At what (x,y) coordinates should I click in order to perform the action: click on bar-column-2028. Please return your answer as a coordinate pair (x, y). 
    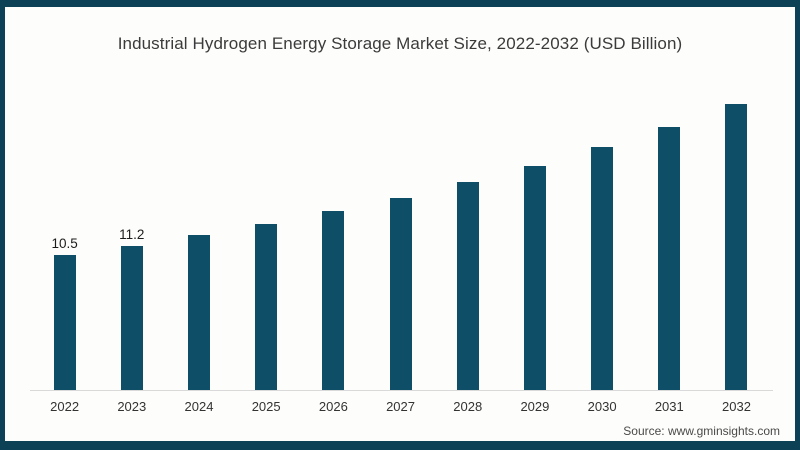
    Looking at the image, I should click on (467, 286).